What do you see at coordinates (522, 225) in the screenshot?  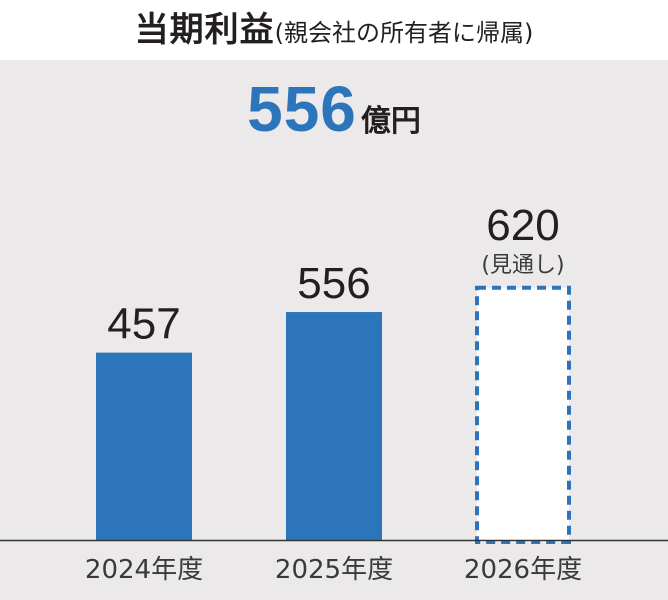 I see `bar-value-label: 620` at bounding box center [522, 225].